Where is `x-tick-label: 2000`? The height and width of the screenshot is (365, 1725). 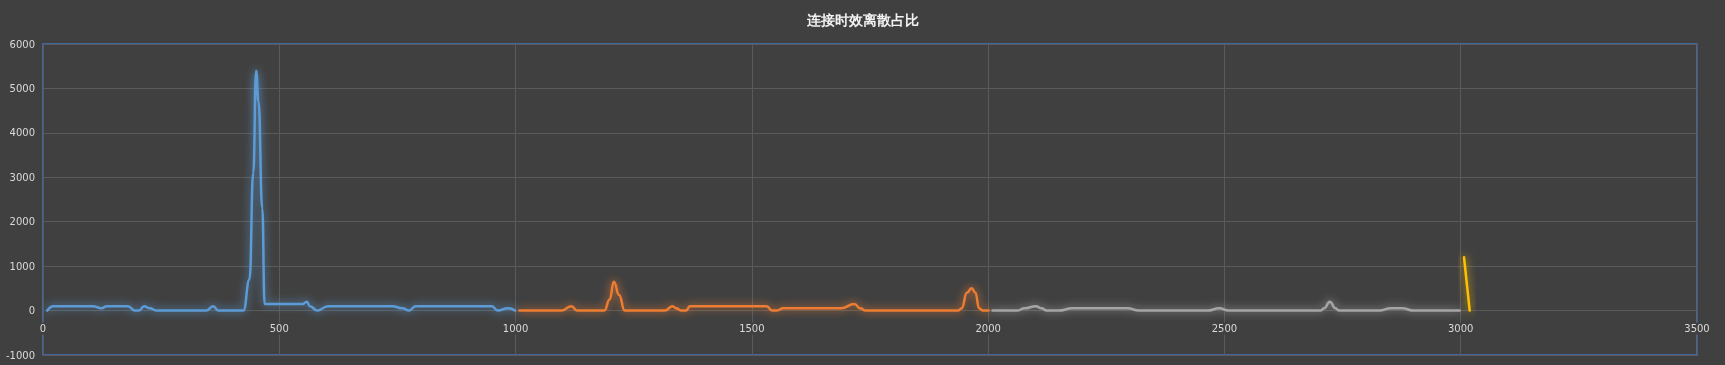
x-tick-label: 2000 is located at coordinates (988, 329).